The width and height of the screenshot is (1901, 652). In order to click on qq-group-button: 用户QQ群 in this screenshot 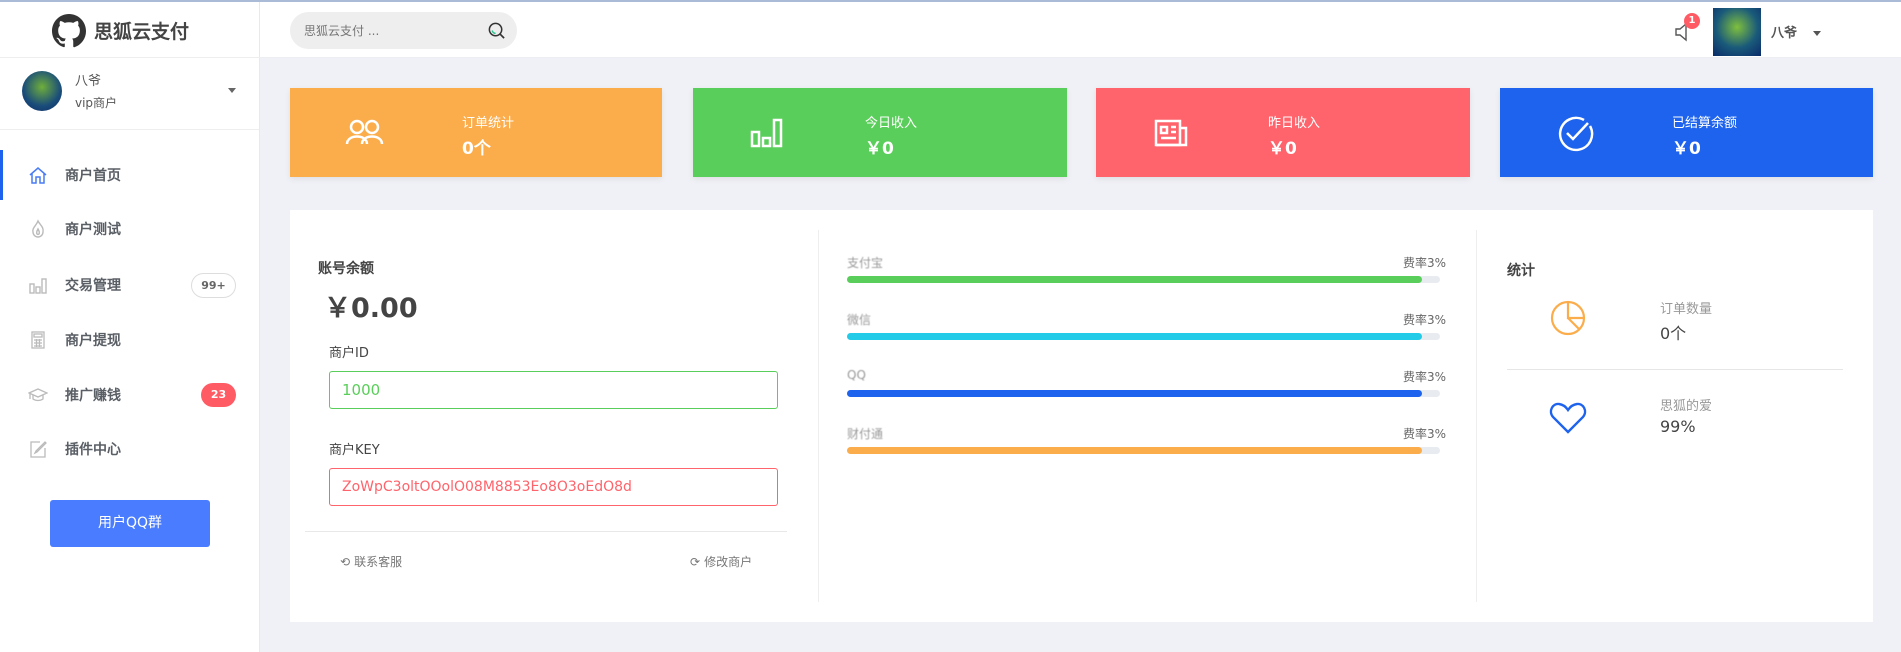, I will do `click(130, 523)`.